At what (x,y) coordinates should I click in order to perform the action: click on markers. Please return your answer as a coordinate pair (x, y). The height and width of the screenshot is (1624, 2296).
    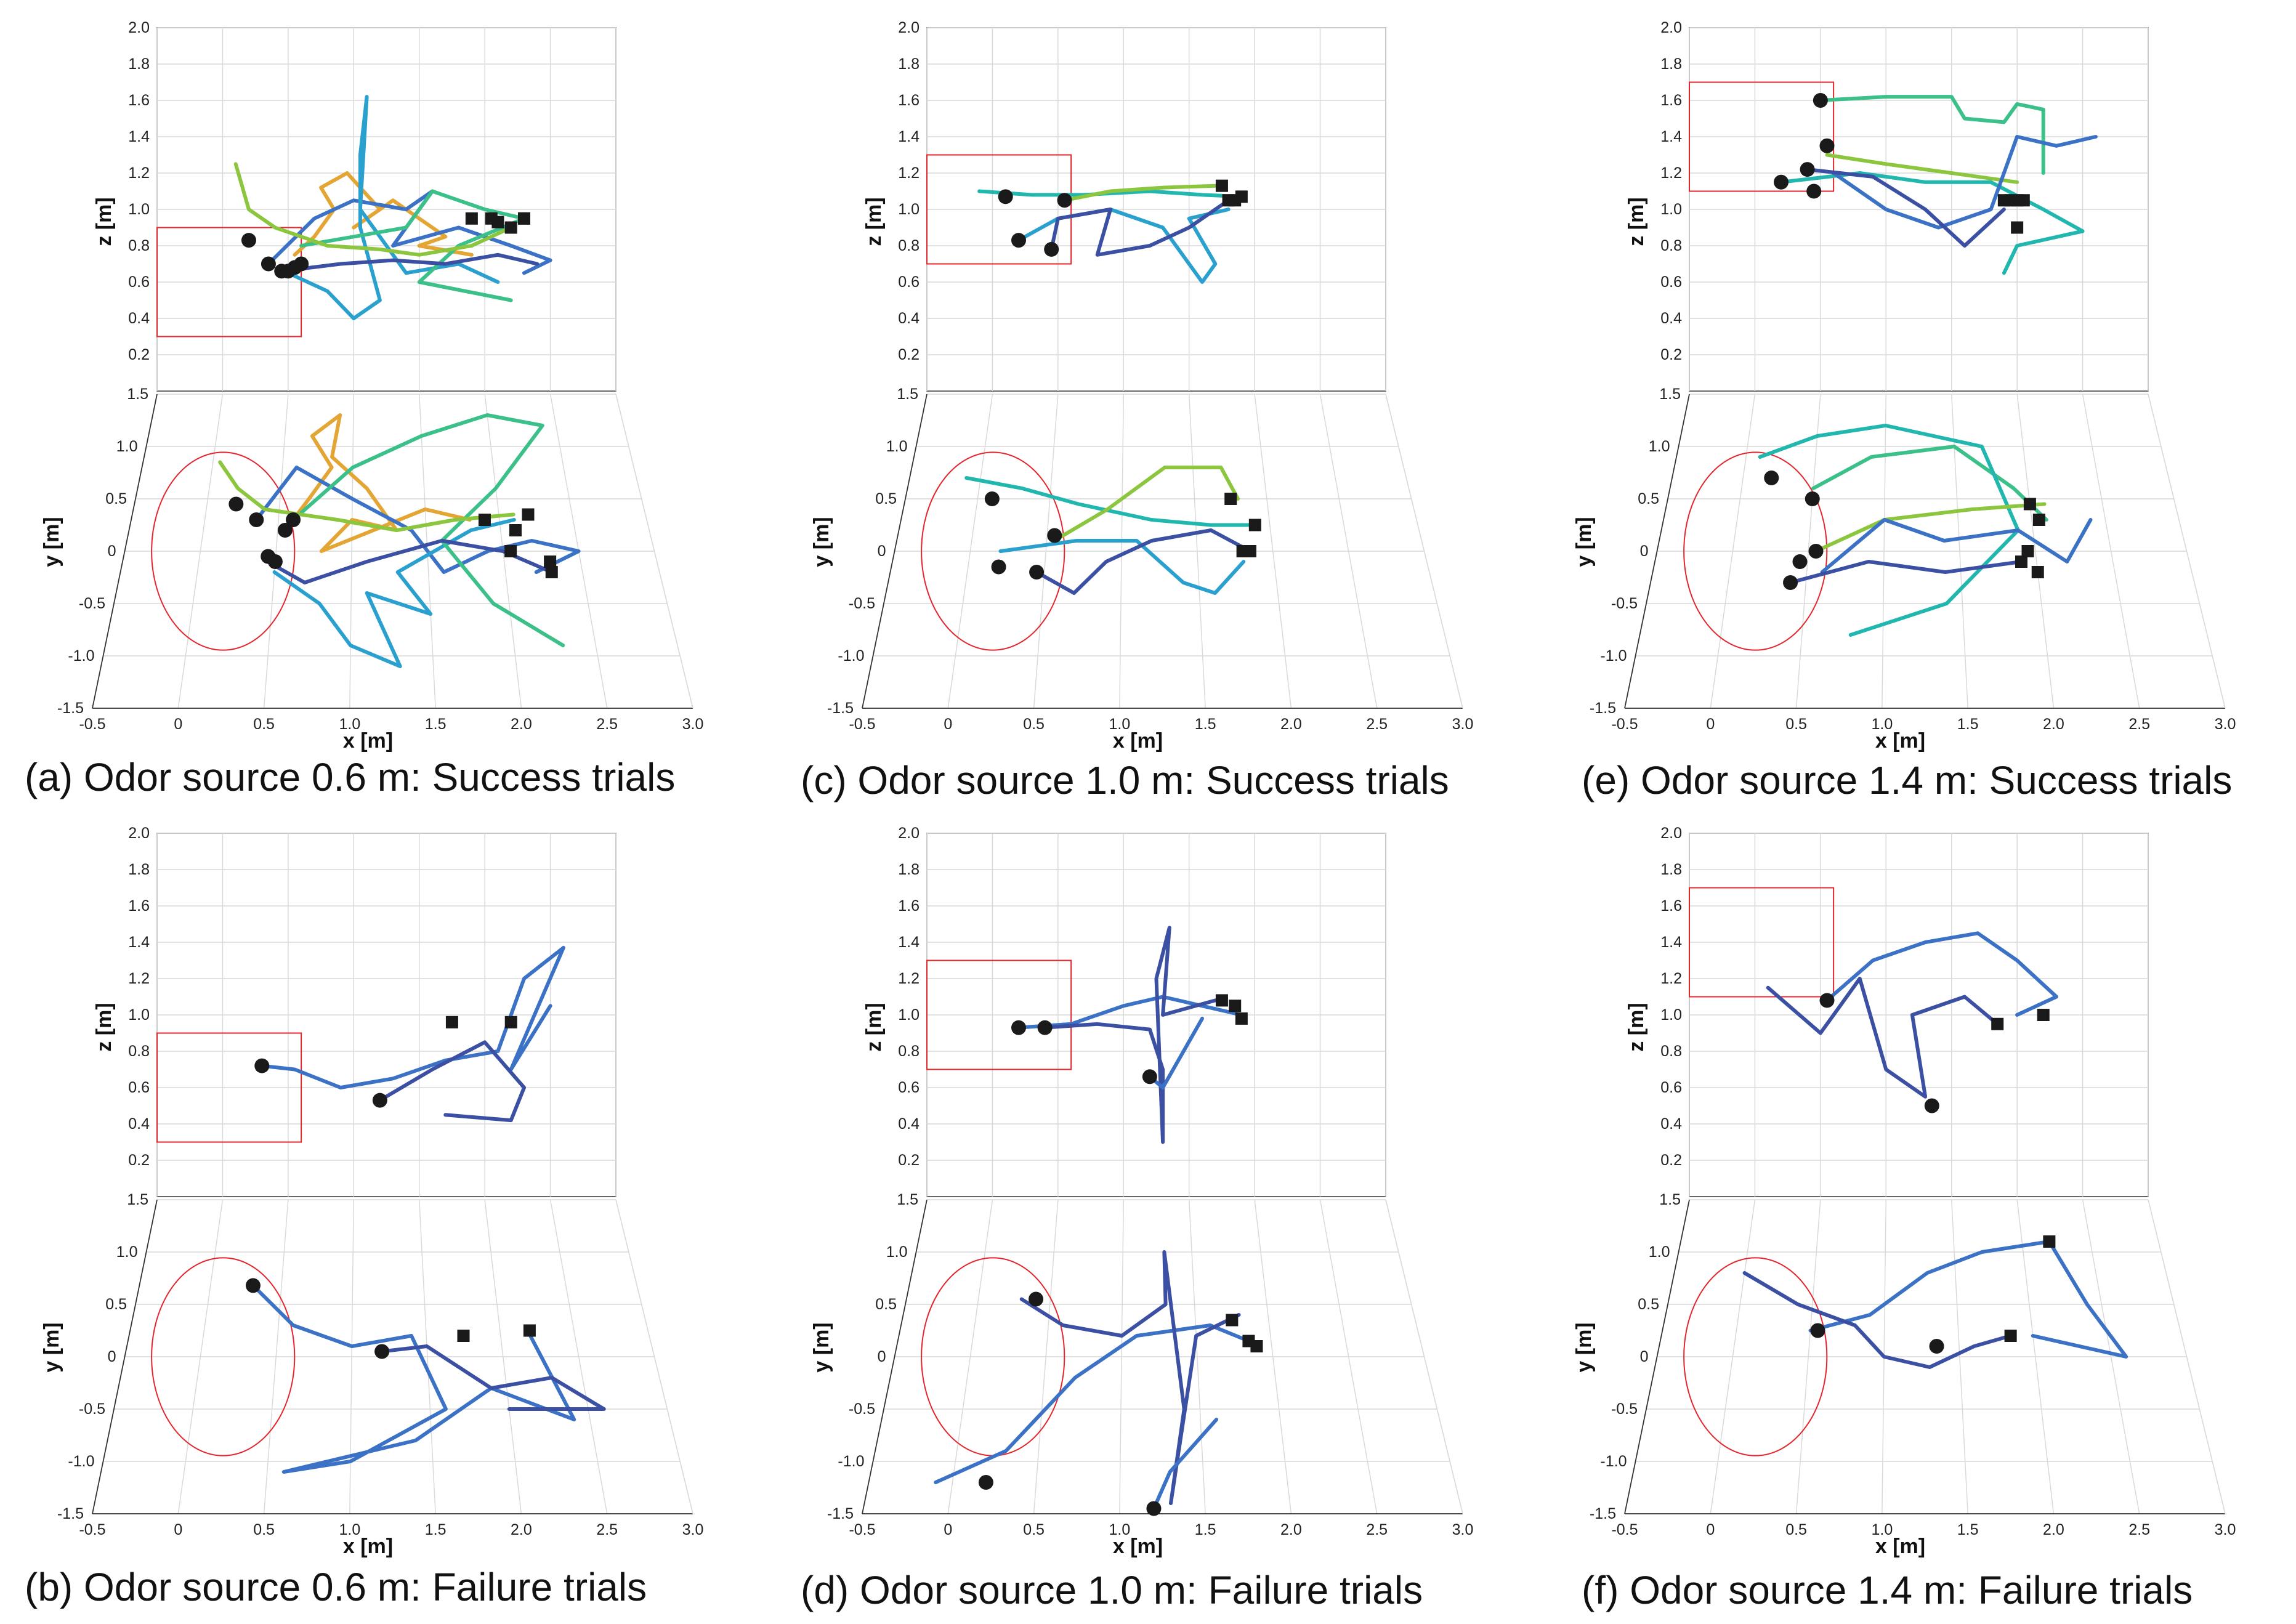
    Looking at the image, I should click on (390, 1187).